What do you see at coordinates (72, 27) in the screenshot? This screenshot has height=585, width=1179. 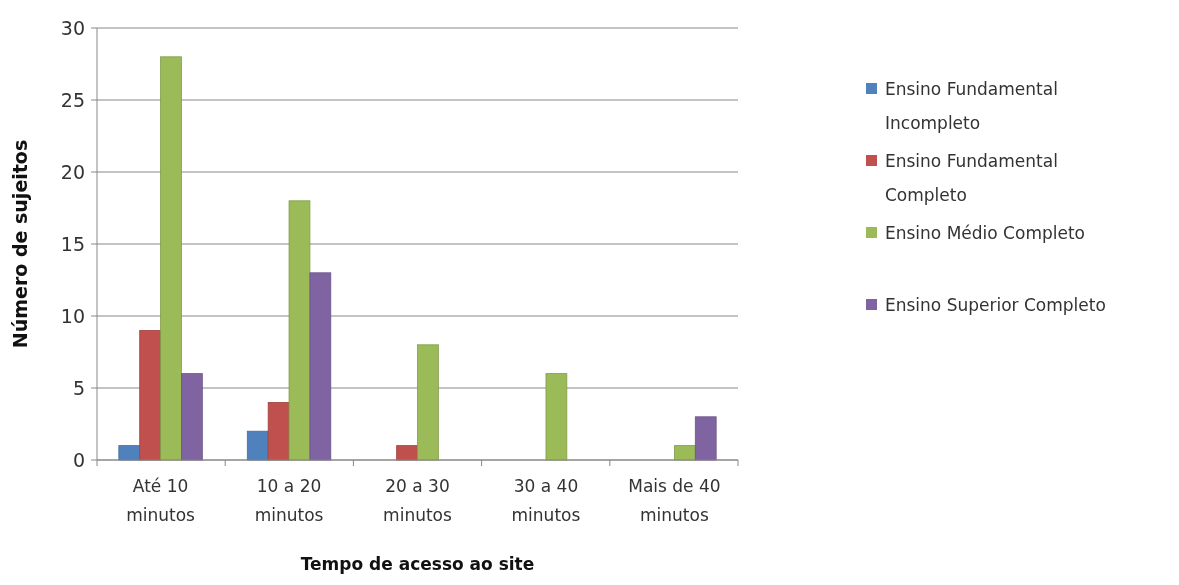 I see `y-tick-label: 30` at bounding box center [72, 27].